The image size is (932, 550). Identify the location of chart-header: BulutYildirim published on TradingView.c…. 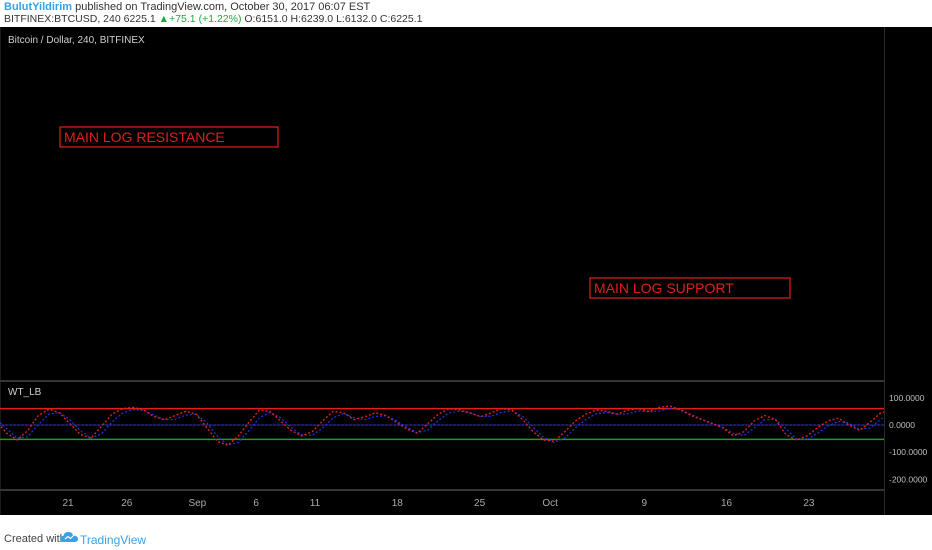
(466, 13).